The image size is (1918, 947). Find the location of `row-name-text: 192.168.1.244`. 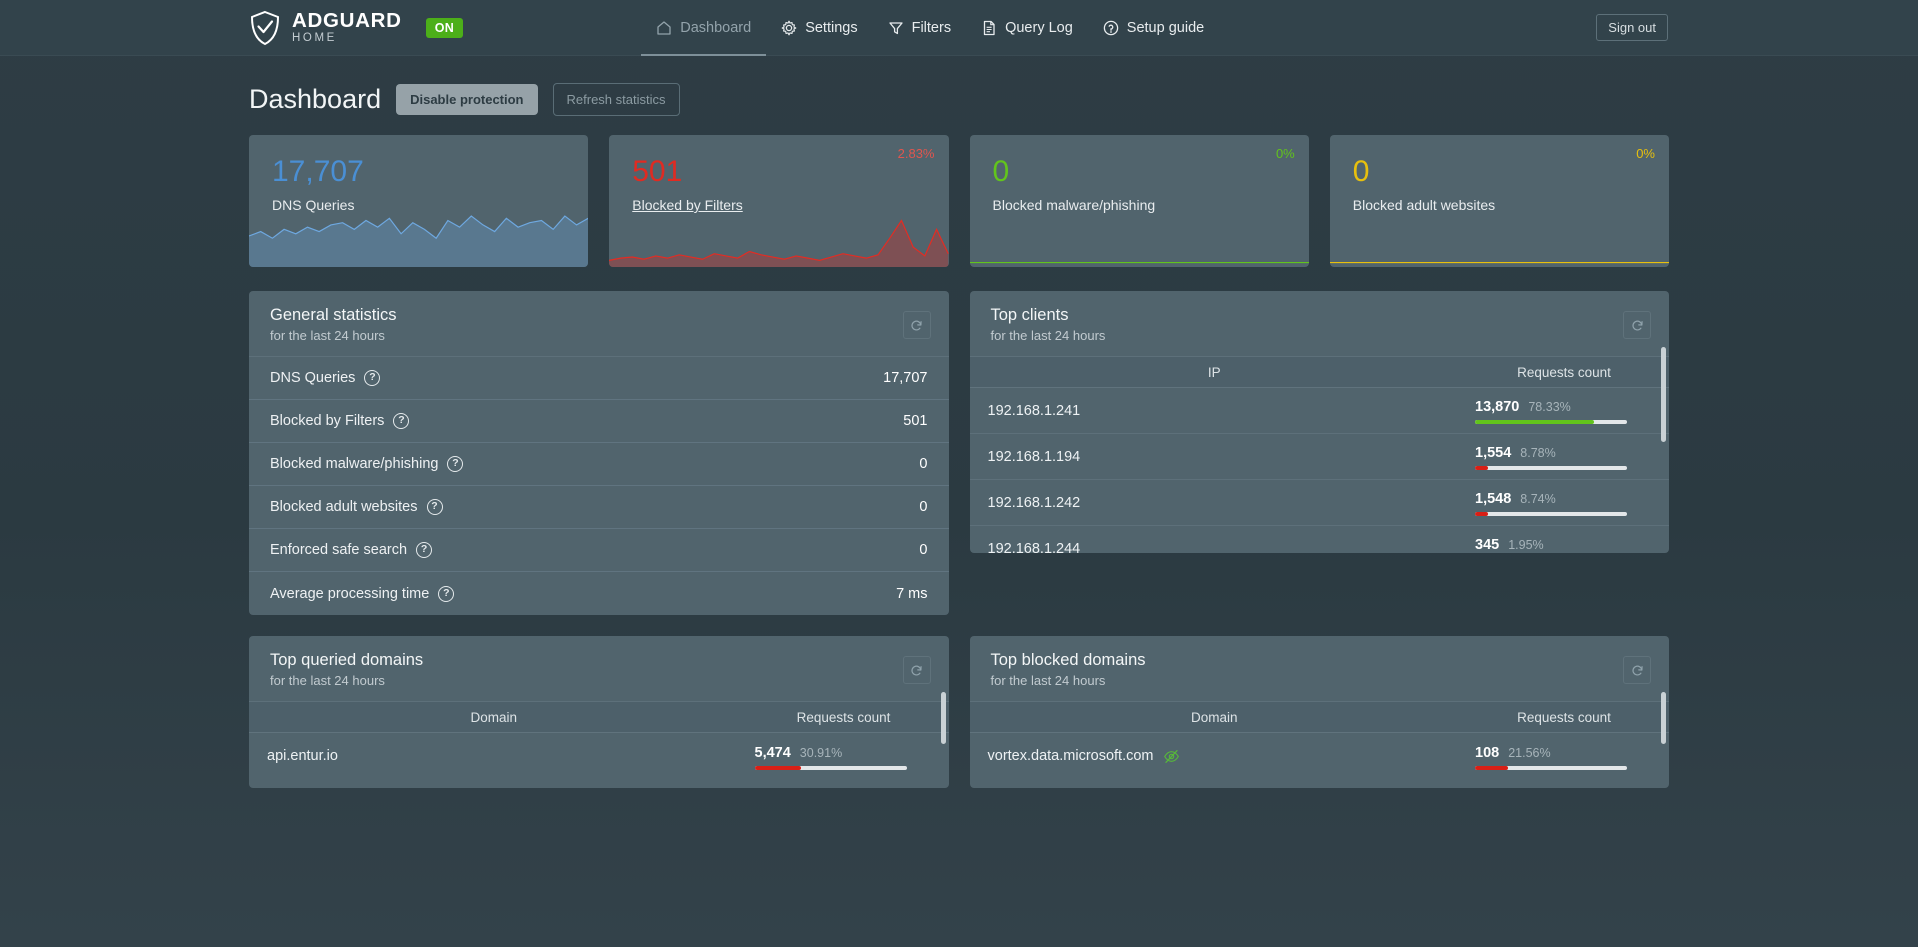

row-name-text: 192.168.1.244 is located at coordinates (1034, 547).